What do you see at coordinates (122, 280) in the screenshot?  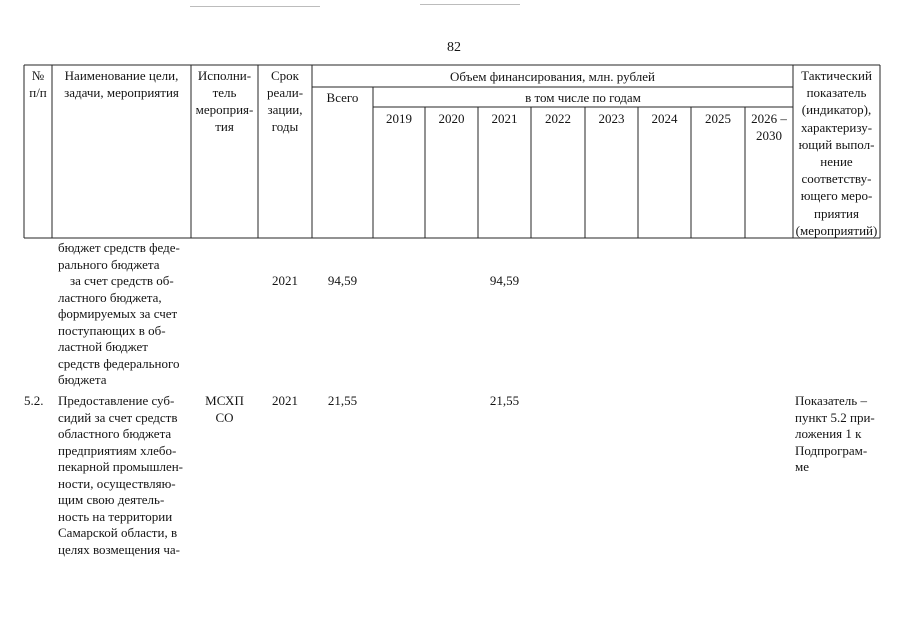 I see `text-line: за счет средств об-` at bounding box center [122, 280].